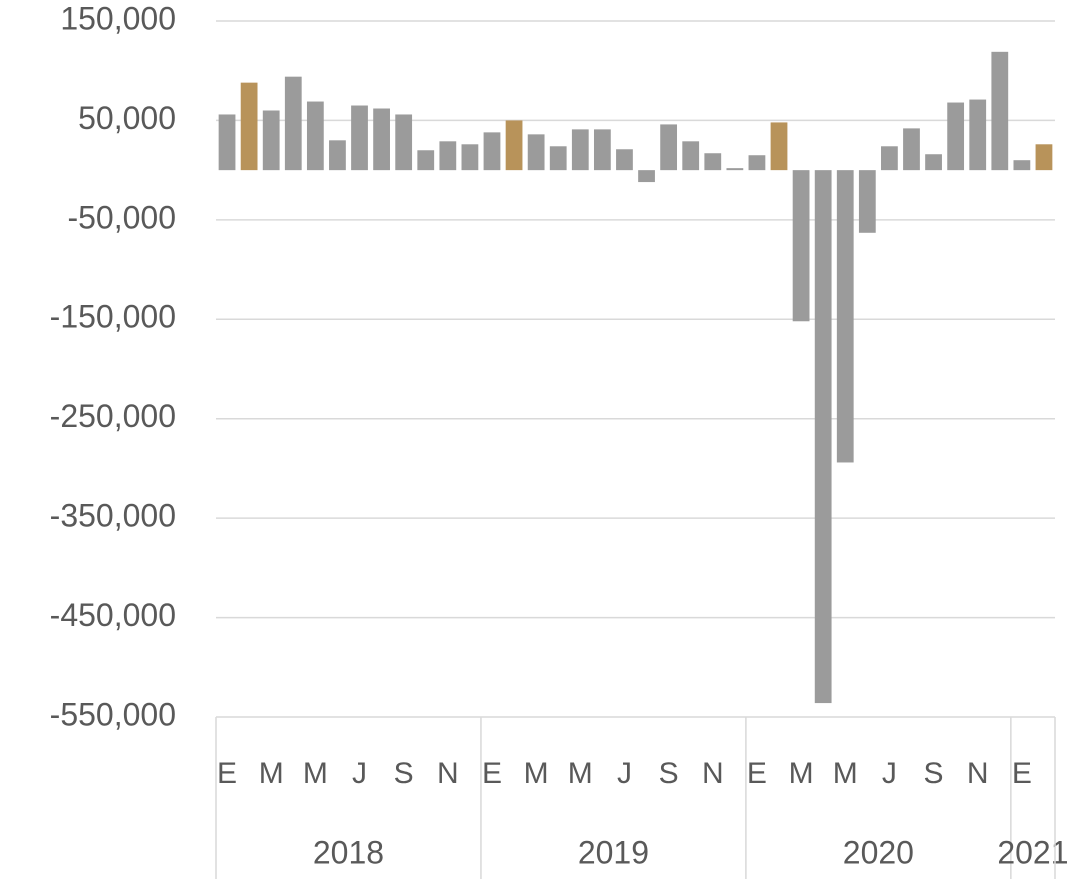 This screenshot has height=879, width=1076. Describe the element at coordinates (121, 217) in the screenshot. I see `y-tick-label: -50,000` at that location.